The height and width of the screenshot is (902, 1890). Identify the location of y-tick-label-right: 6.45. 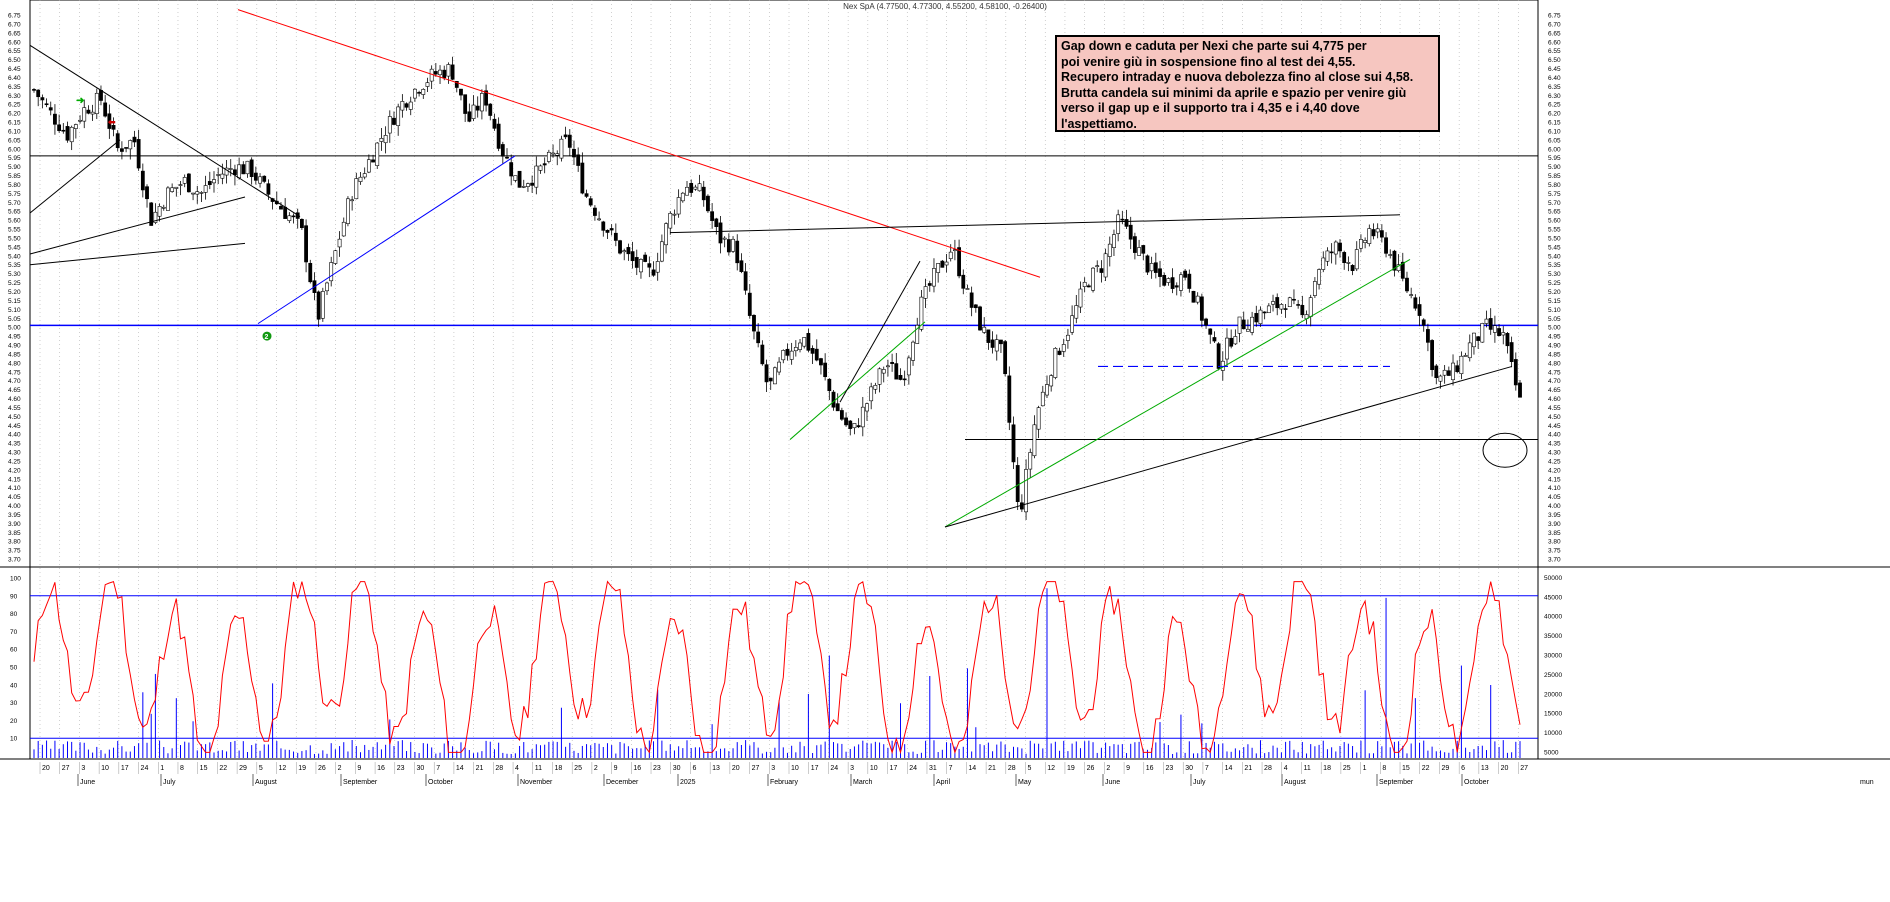
(1554, 69).